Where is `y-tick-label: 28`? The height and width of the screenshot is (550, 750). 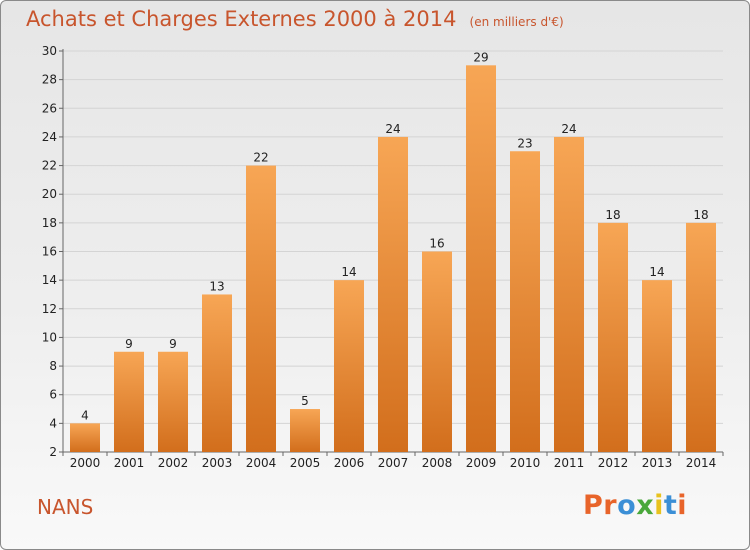 y-tick-label: 28 is located at coordinates (49, 80).